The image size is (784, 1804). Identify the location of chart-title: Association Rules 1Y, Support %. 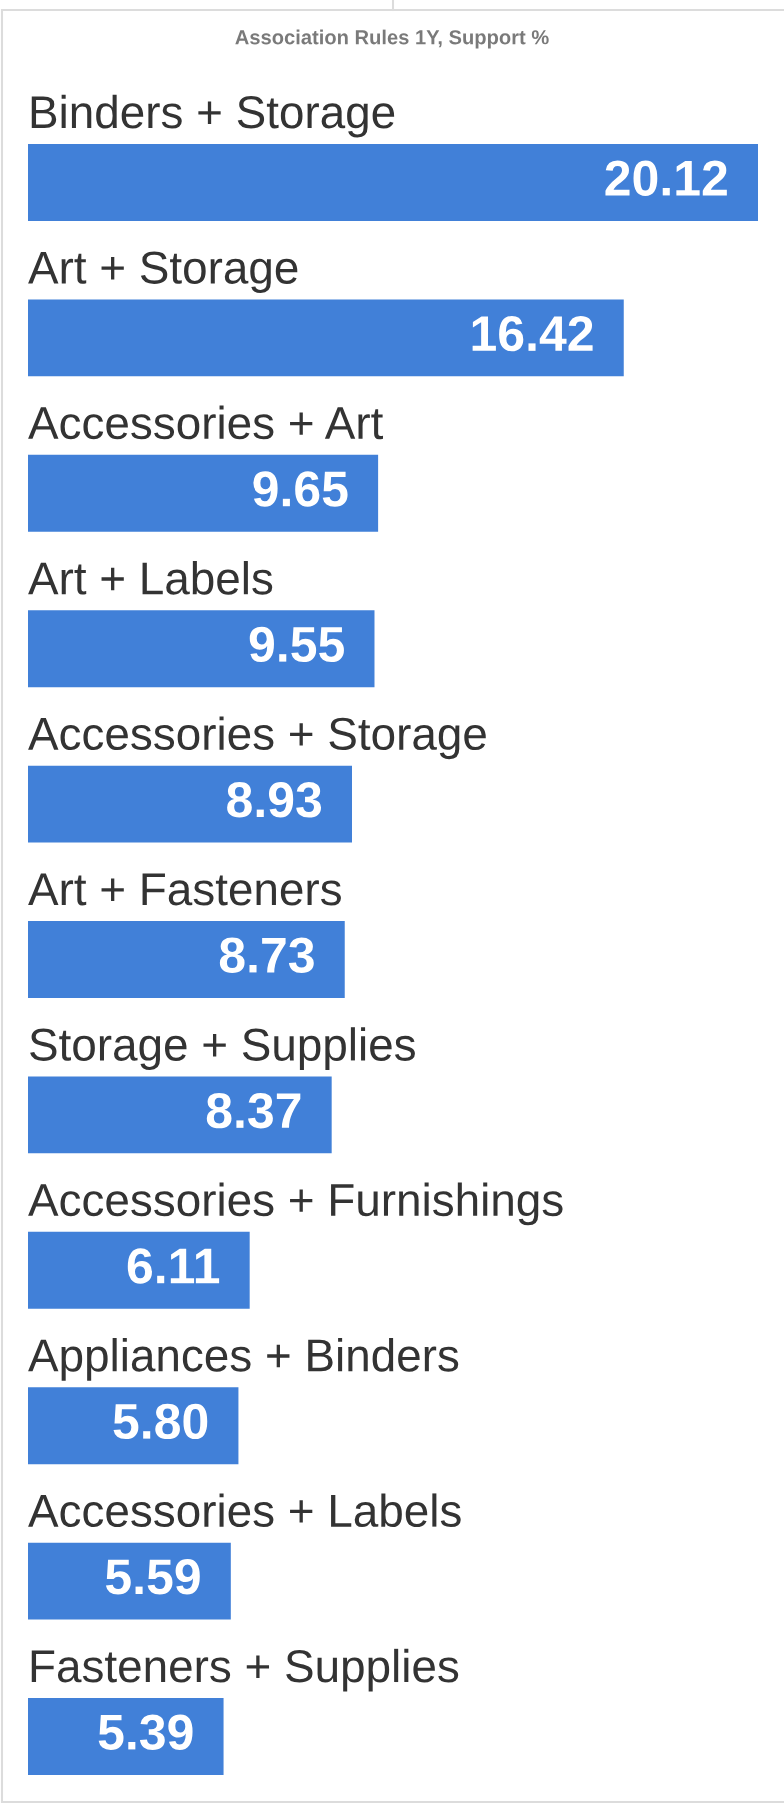
(392, 39).